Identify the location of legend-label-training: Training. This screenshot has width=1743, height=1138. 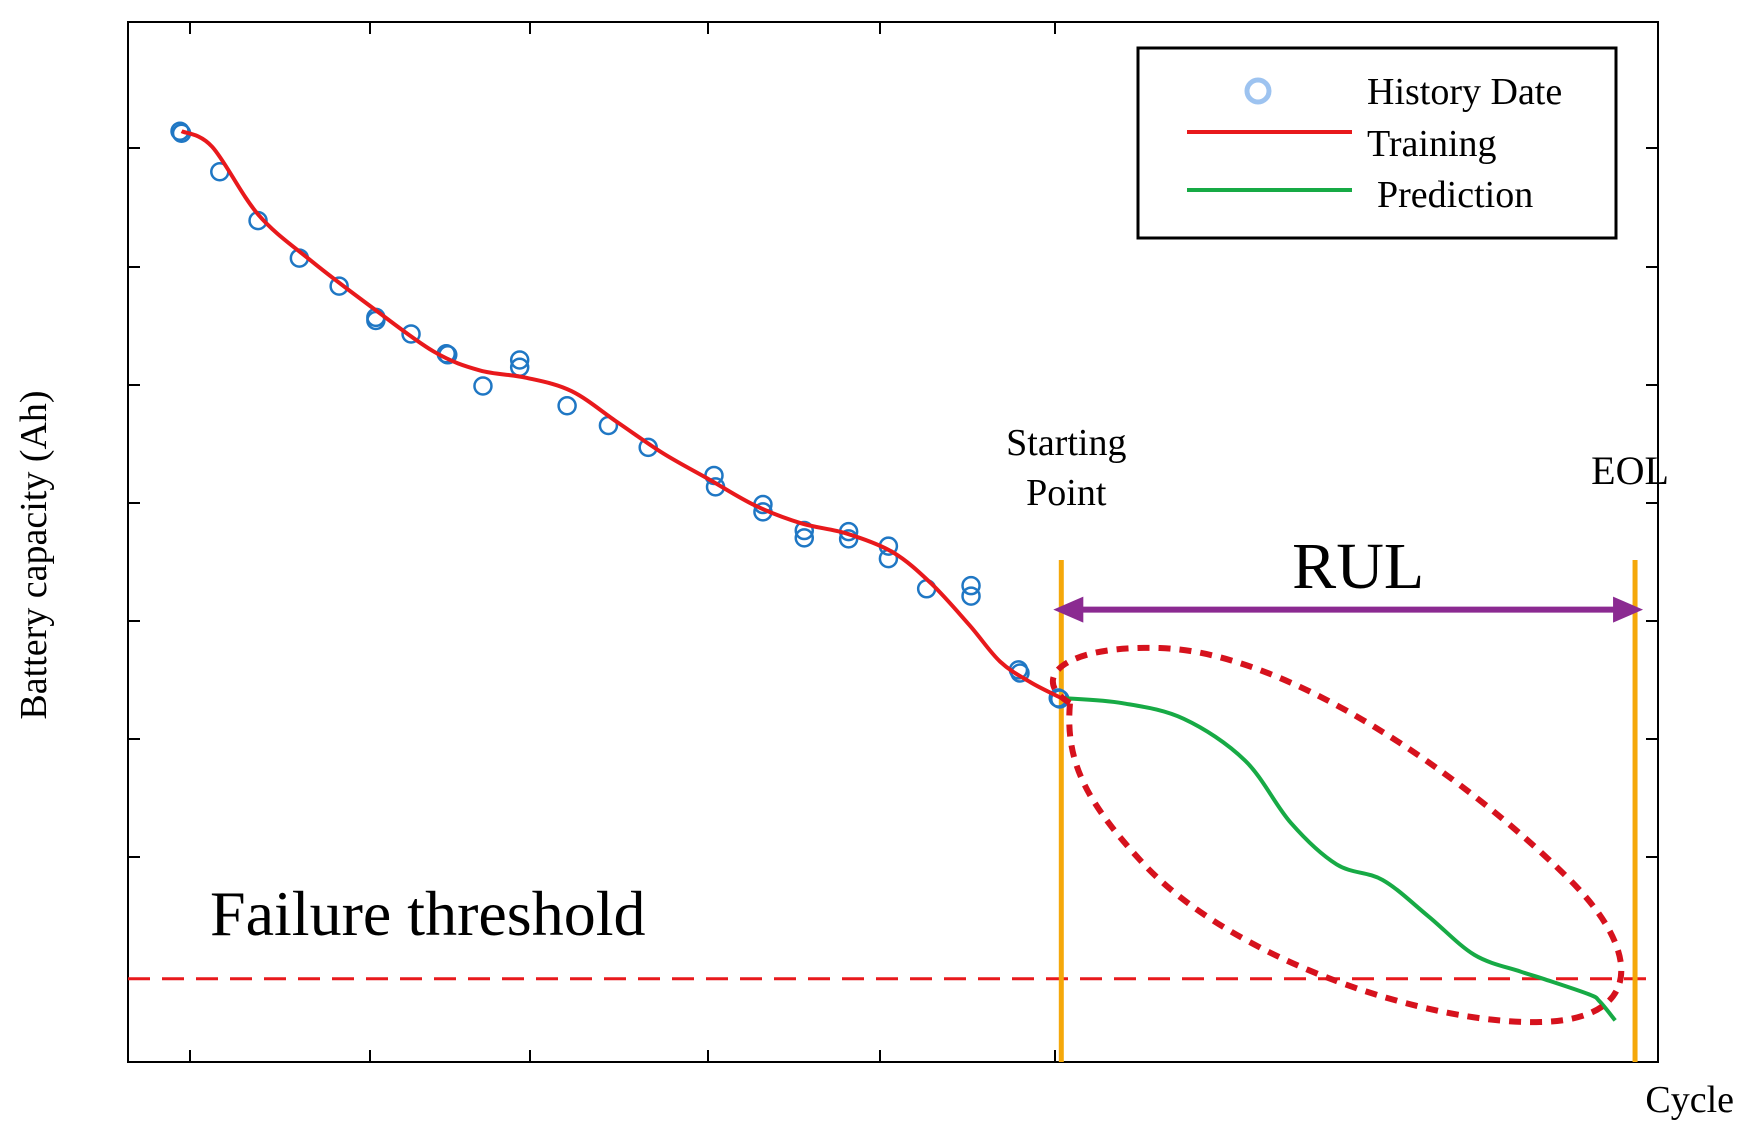
(1432, 144).